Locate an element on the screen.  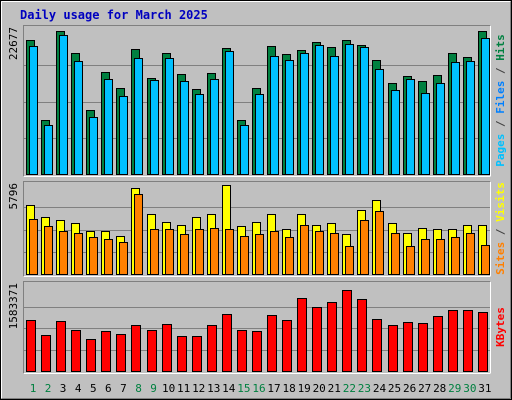
x-tick-label: 27 is located at coordinates (424, 388).